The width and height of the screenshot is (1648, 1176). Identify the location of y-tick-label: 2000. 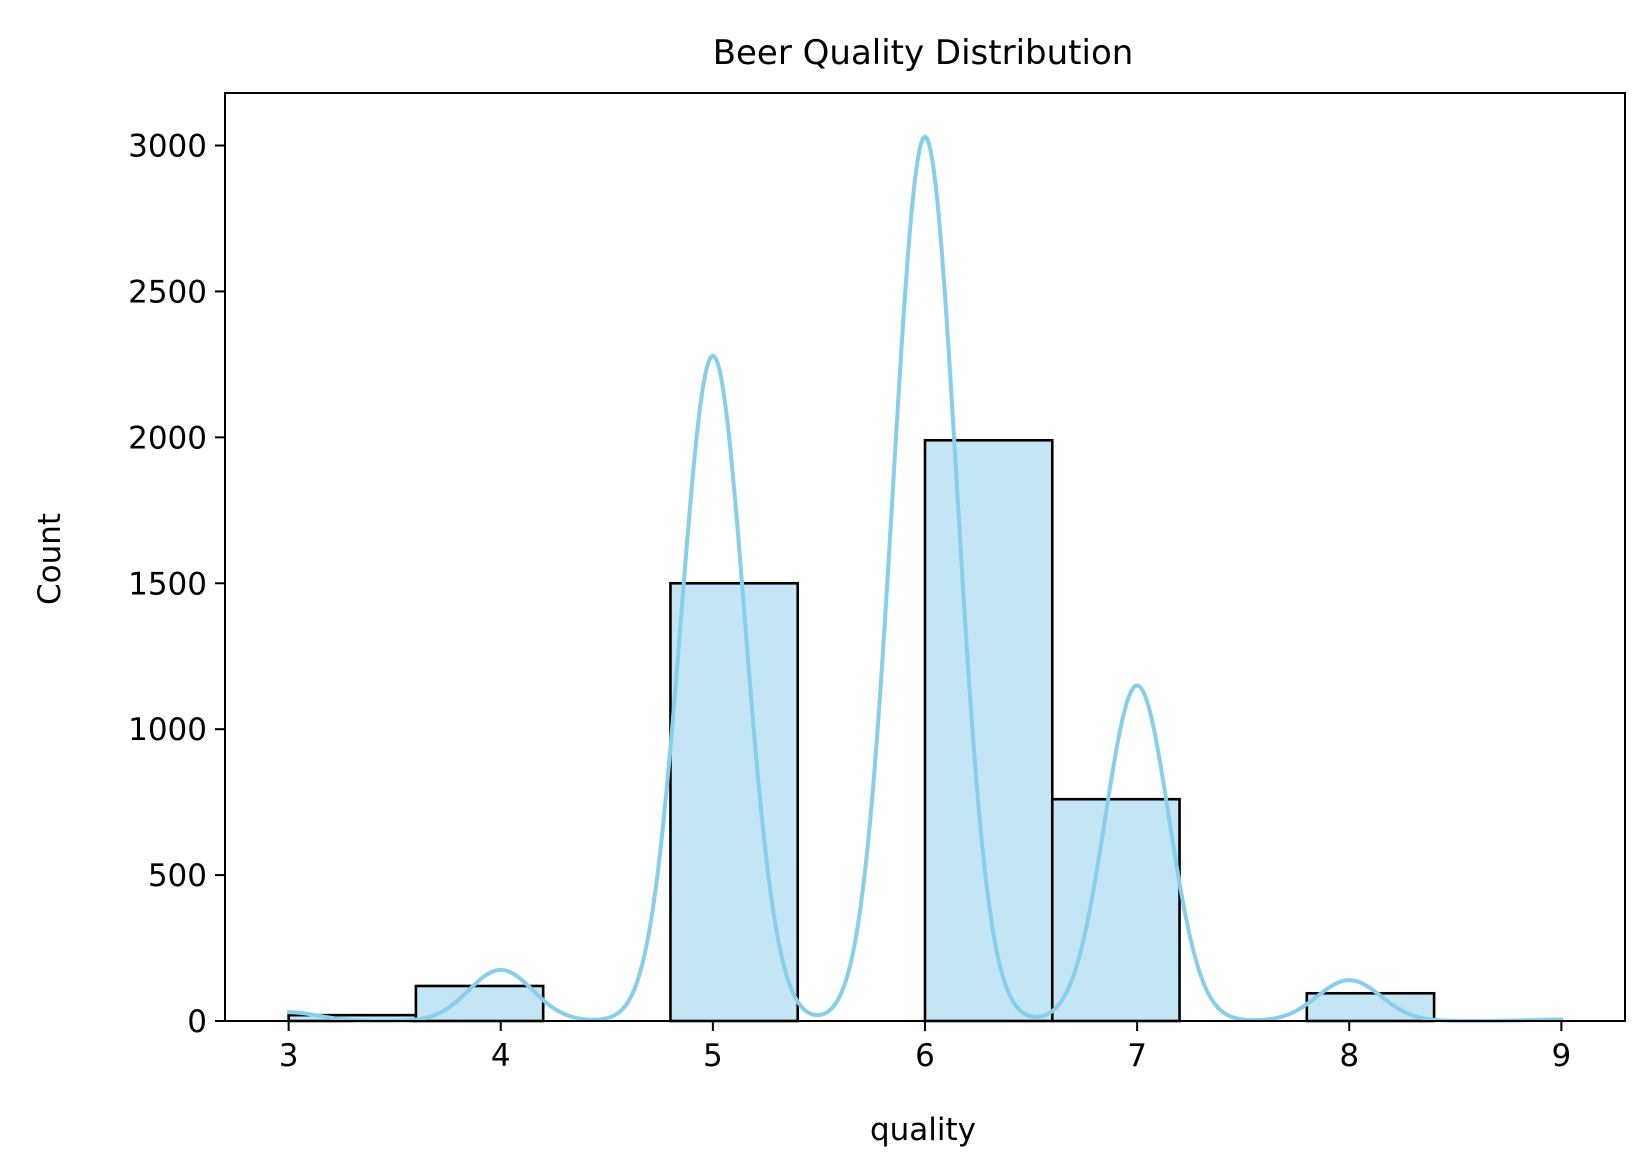
(167, 438).